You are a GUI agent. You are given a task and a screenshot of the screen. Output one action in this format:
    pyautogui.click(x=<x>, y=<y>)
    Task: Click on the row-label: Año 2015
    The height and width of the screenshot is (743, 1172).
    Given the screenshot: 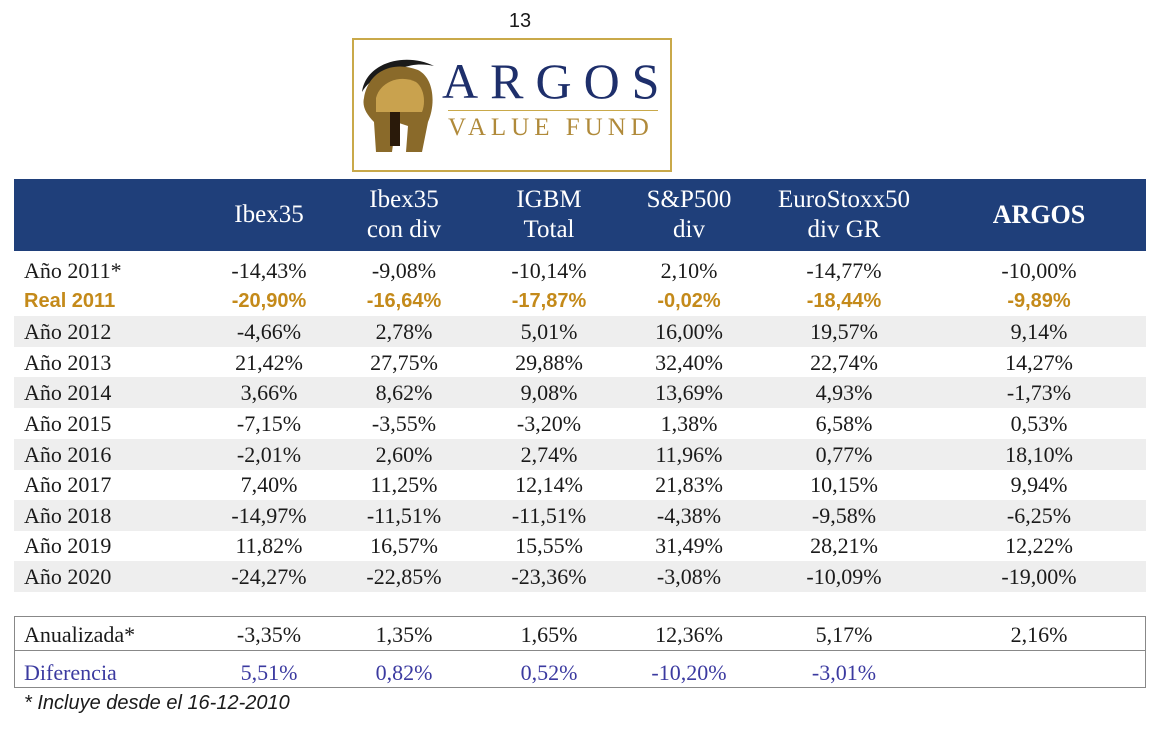 What is the action you would take?
    pyautogui.click(x=68, y=423)
    